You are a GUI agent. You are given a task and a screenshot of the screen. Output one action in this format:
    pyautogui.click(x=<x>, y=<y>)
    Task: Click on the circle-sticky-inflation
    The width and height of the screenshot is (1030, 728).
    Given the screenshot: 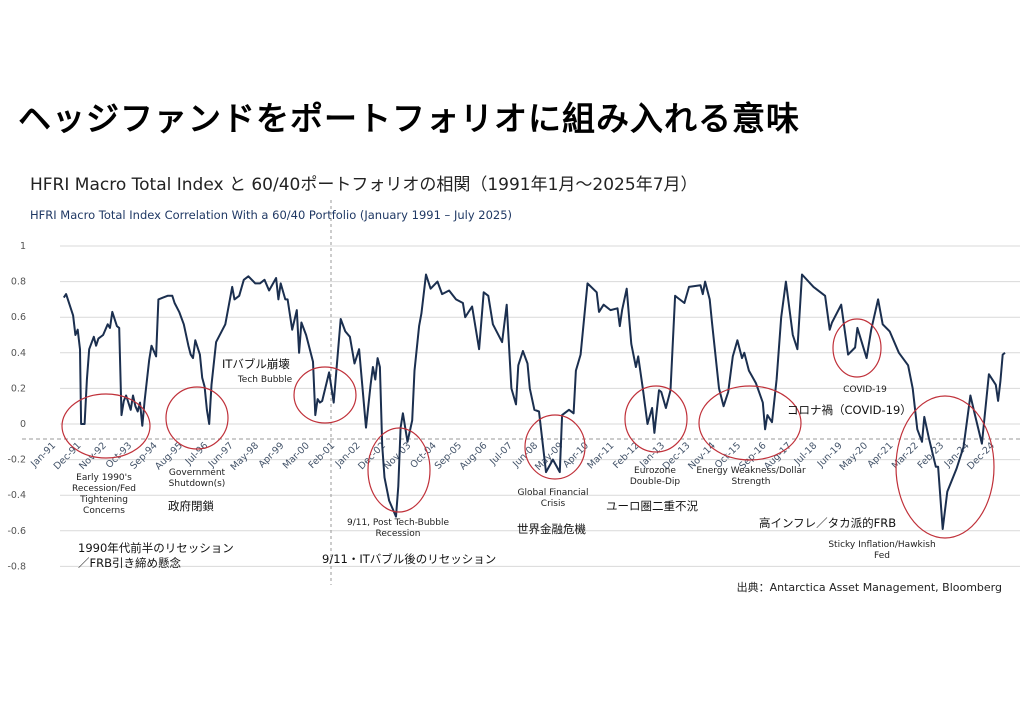 What is the action you would take?
    pyautogui.click(x=945, y=467)
    